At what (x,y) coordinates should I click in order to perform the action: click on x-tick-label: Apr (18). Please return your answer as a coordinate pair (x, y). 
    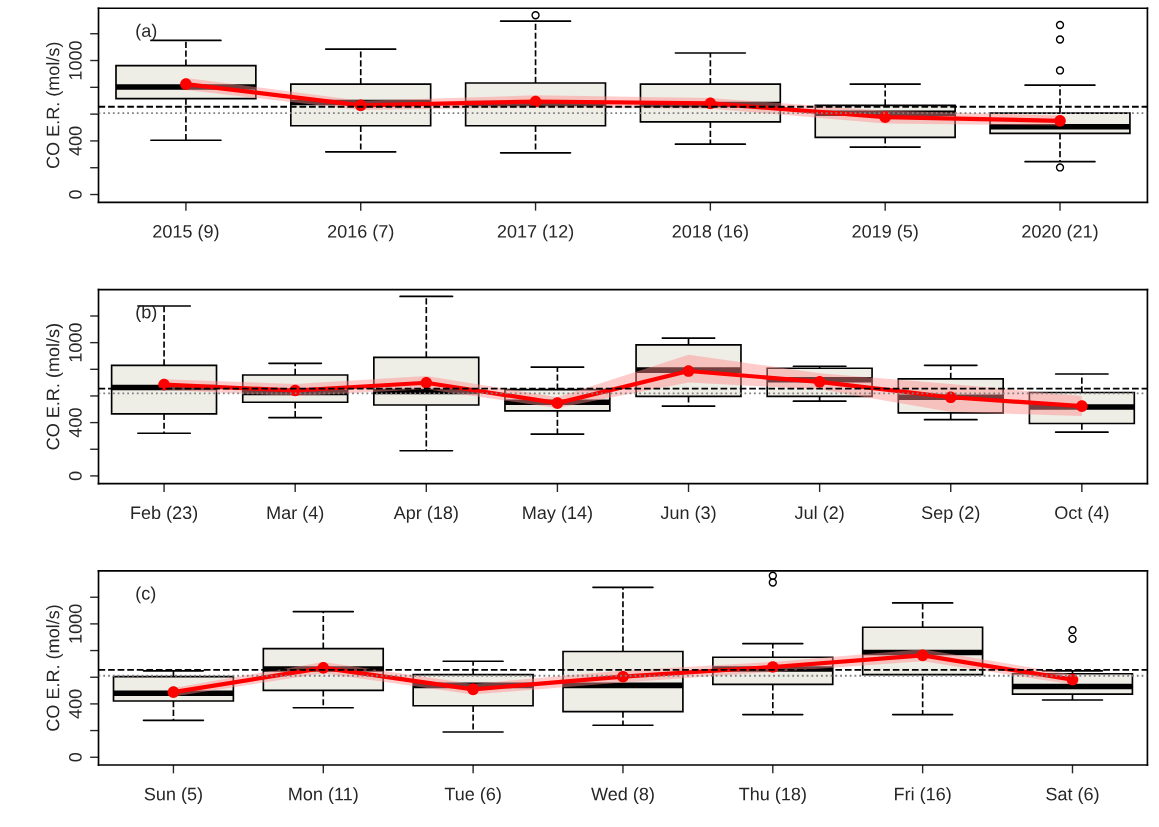
    Looking at the image, I should click on (425, 514).